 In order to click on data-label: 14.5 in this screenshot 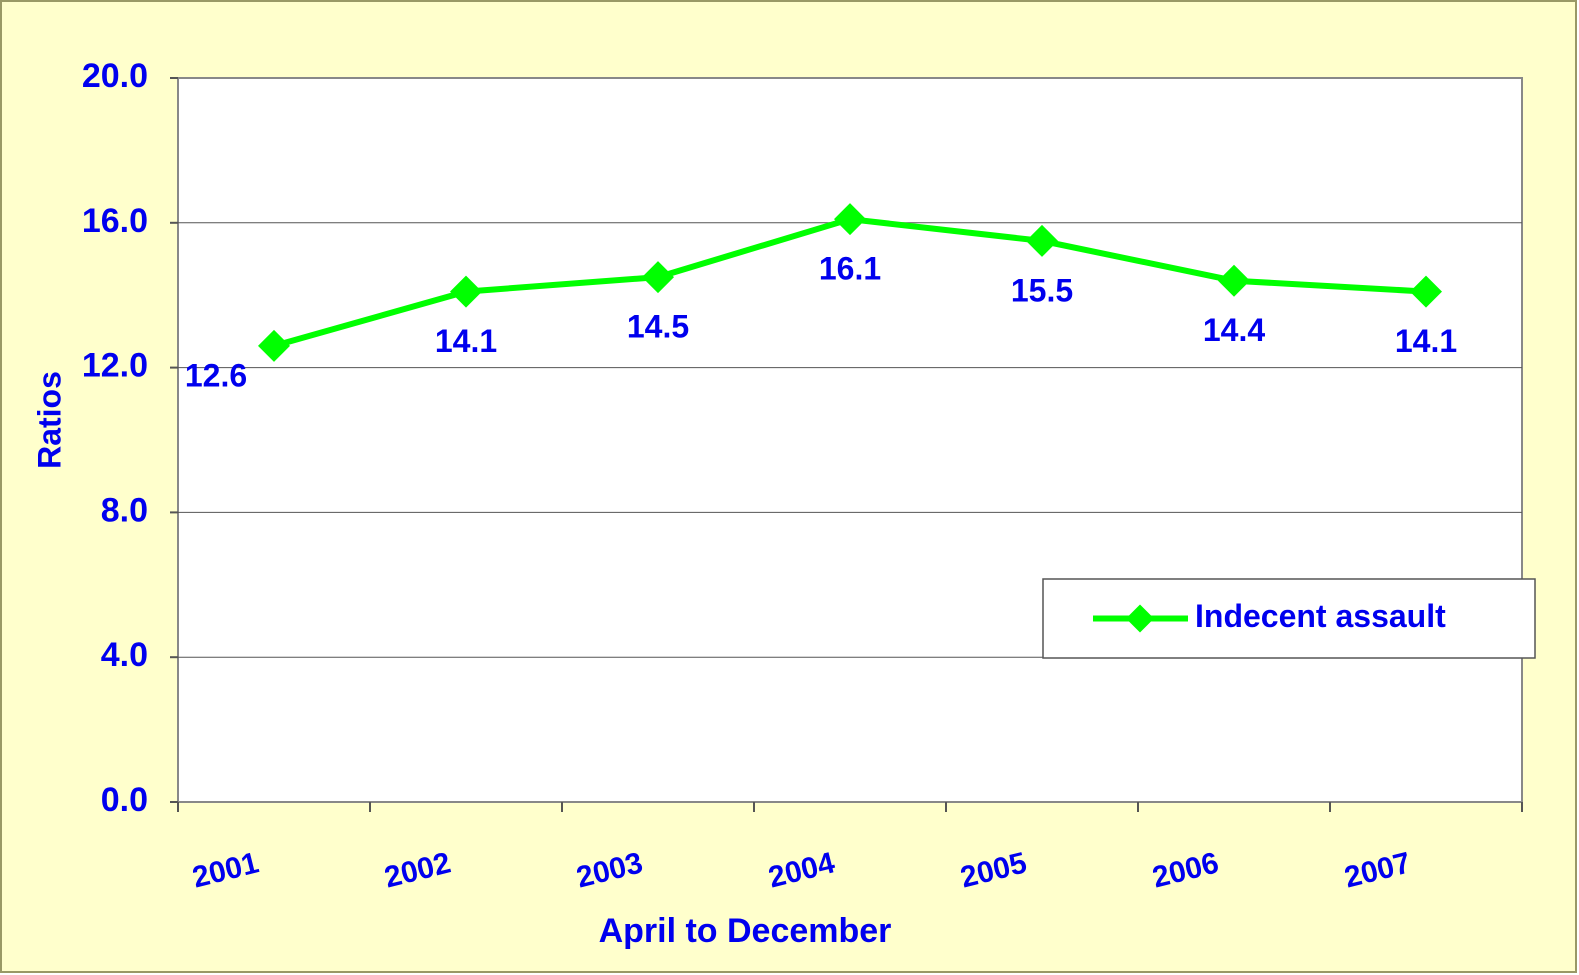, I will do `click(658, 327)`.